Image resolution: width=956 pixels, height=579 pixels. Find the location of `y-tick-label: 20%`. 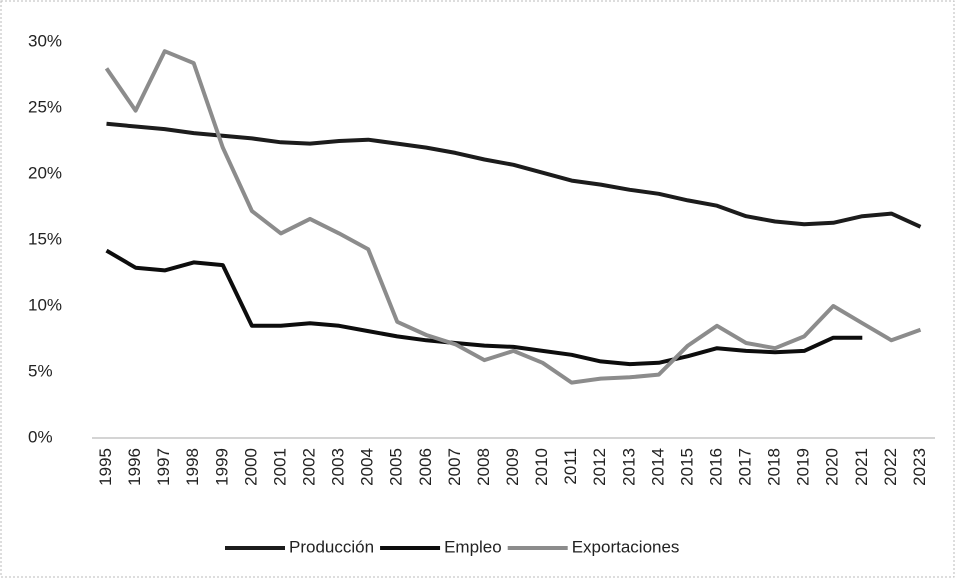

y-tick-label: 20% is located at coordinates (45, 172).